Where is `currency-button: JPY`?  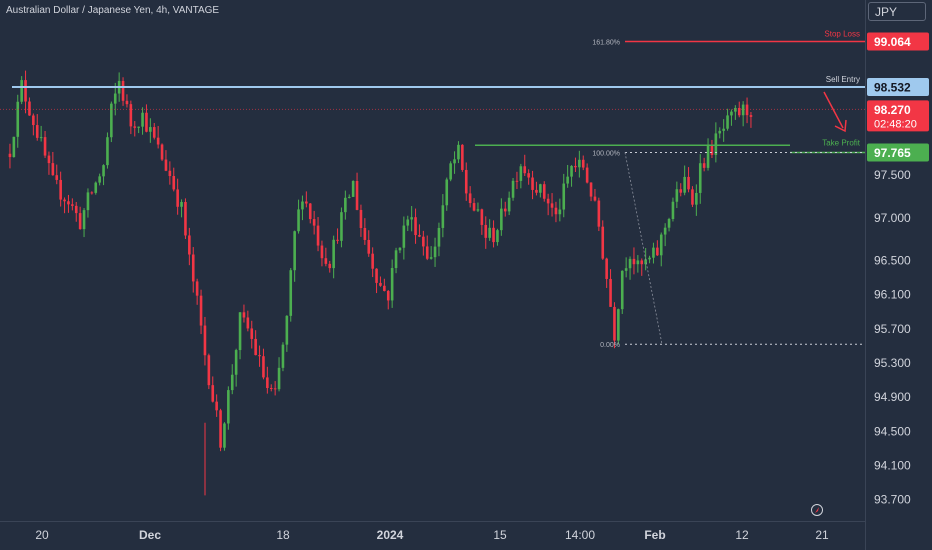 currency-button: JPY is located at coordinates (897, 11).